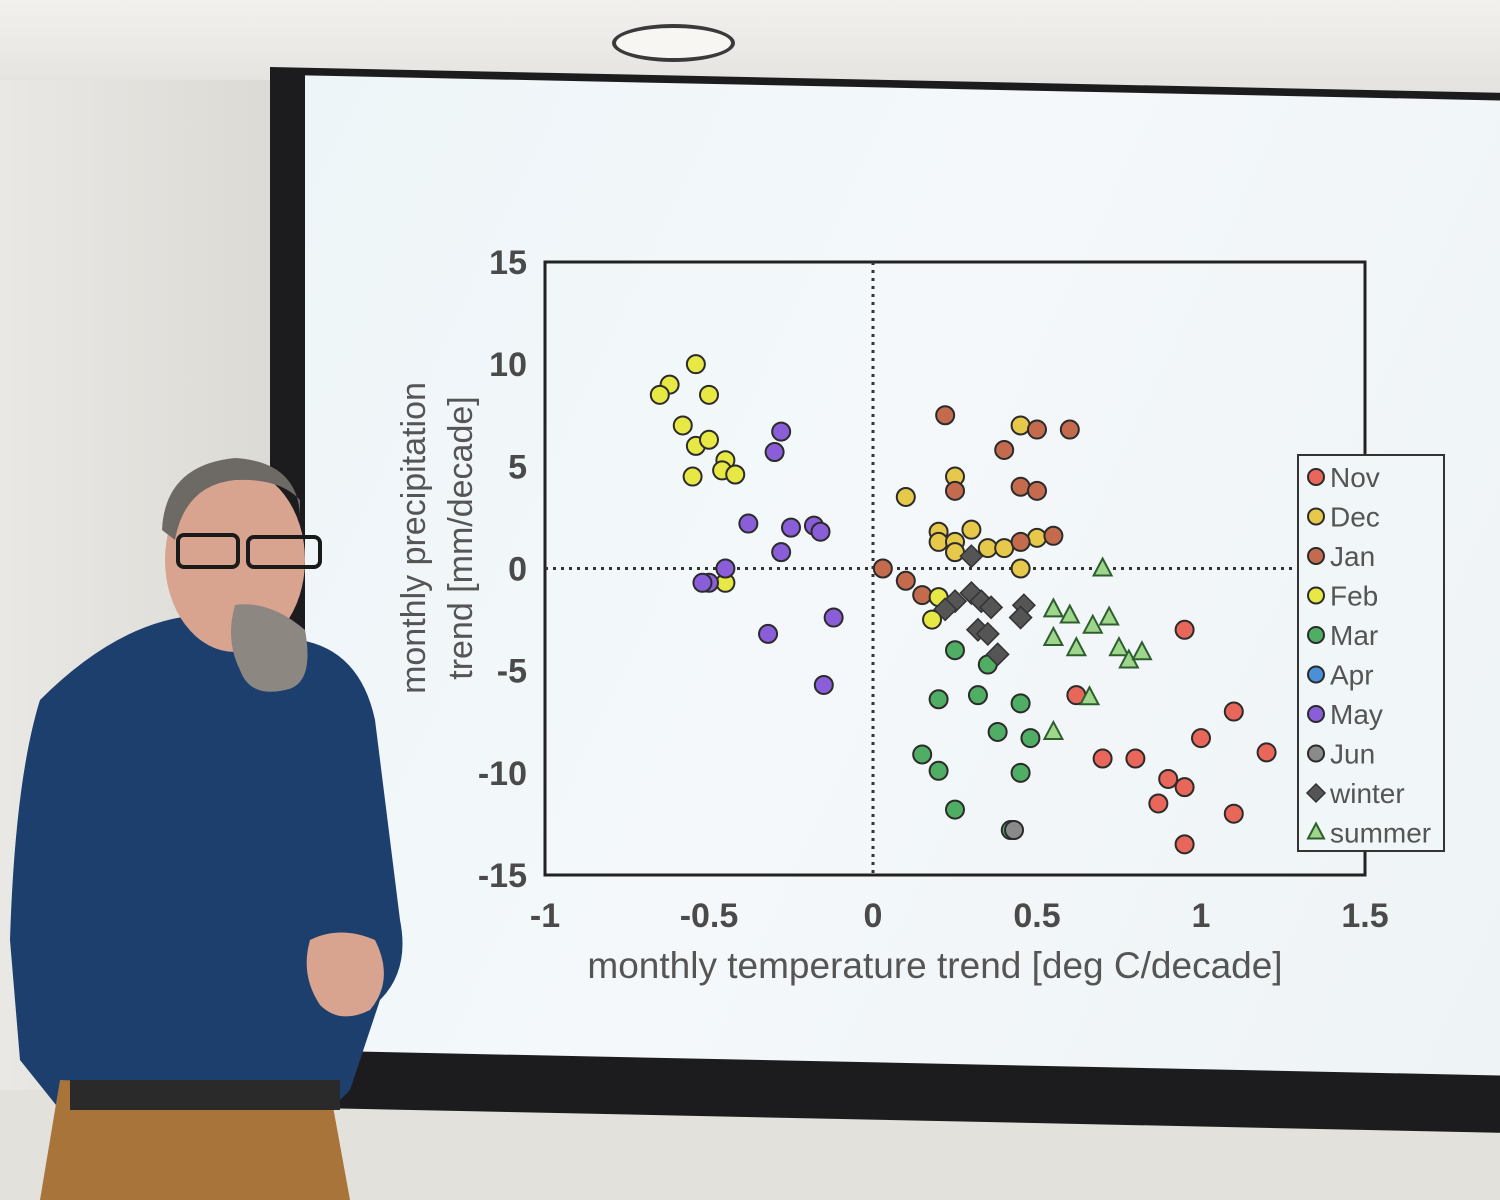  Describe the element at coordinates (1355, 477) in the screenshot. I see `legend-label: Nov` at that location.